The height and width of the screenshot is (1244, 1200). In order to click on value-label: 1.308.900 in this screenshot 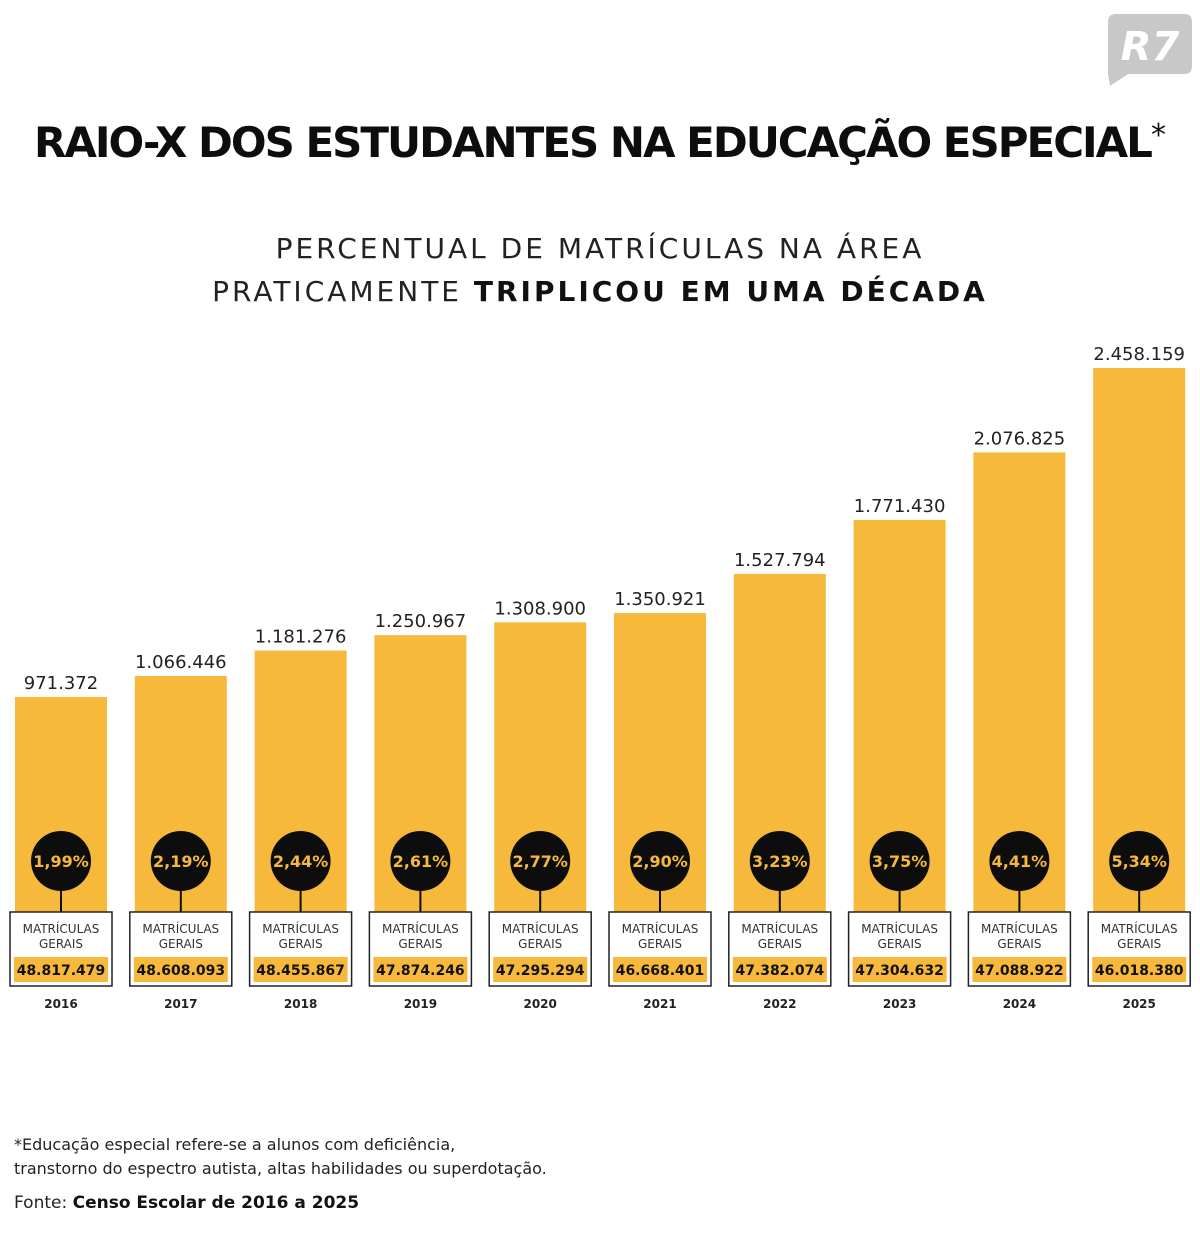, I will do `click(540, 608)`.